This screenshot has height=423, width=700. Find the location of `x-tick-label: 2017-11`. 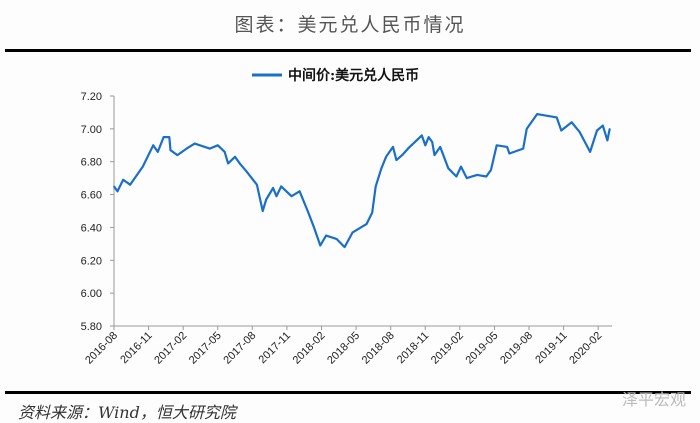

x-tick-label: 2017-11 is located at coordinates (275, 348).